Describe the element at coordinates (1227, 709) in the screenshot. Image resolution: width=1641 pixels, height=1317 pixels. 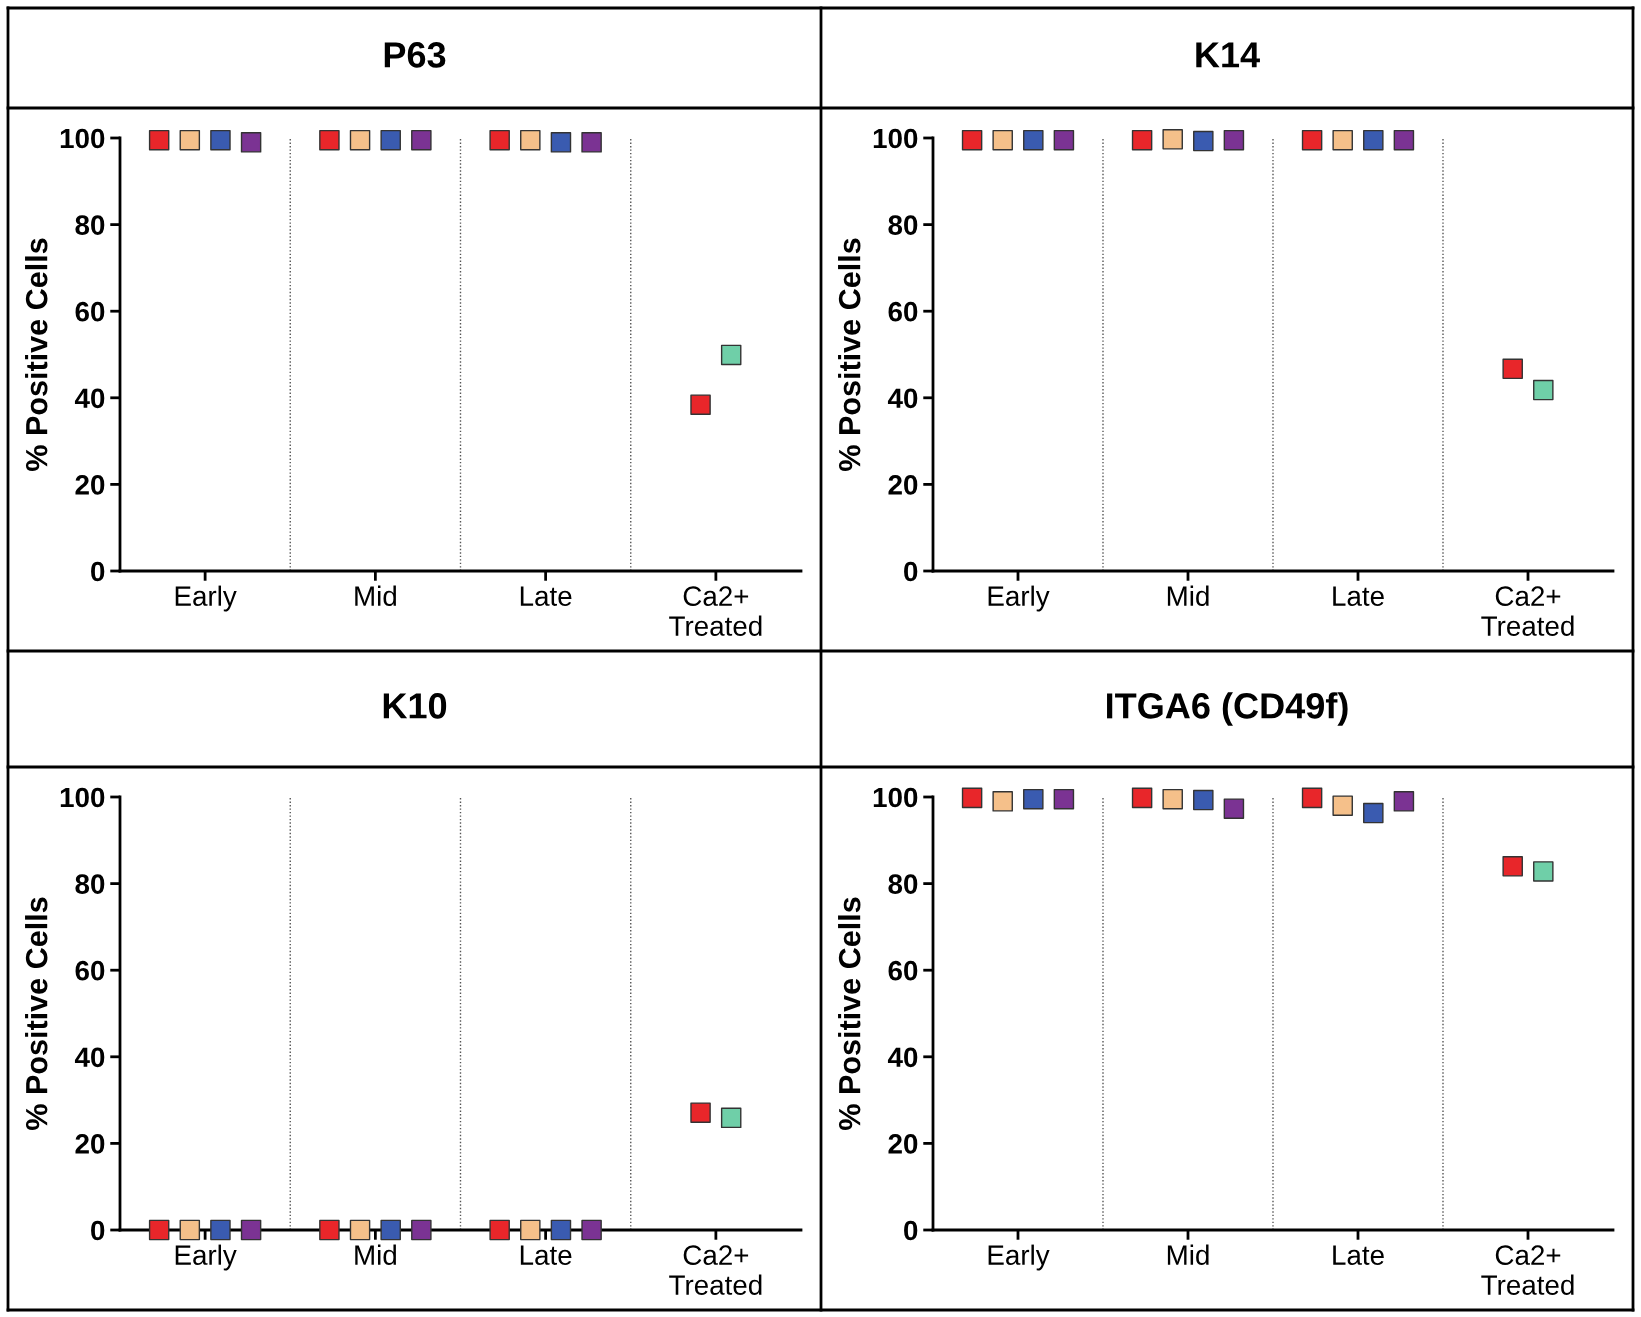
I see `chart-title: ITGA6 (CD49f)` at that location.